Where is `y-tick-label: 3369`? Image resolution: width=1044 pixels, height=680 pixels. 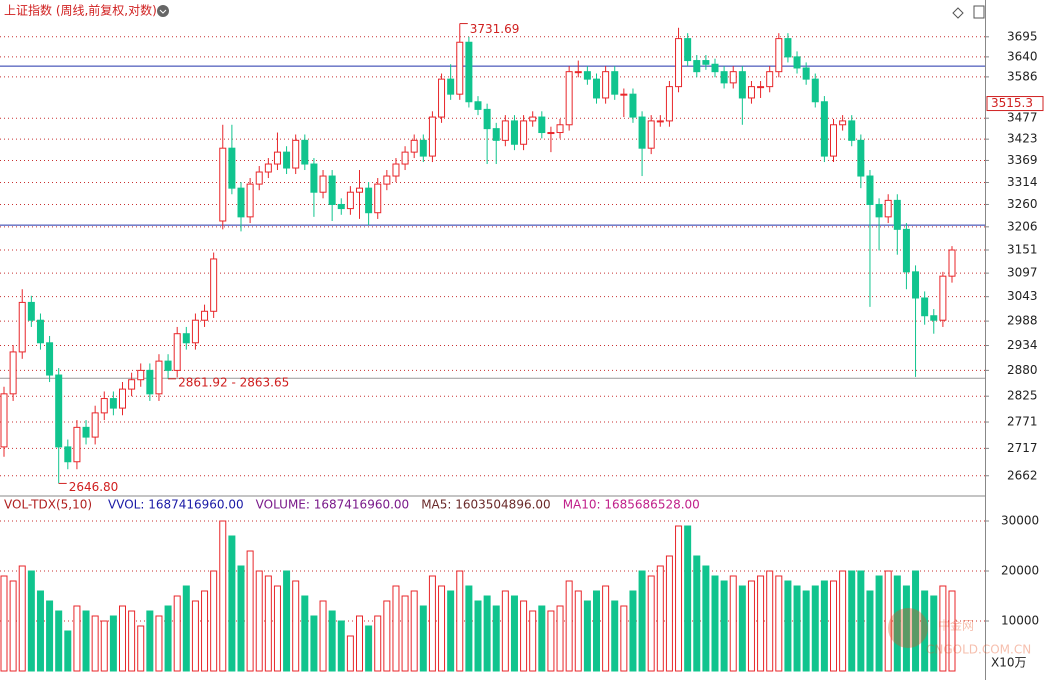 y-tick-label: 3369 is located at coordinates (1022, 160).